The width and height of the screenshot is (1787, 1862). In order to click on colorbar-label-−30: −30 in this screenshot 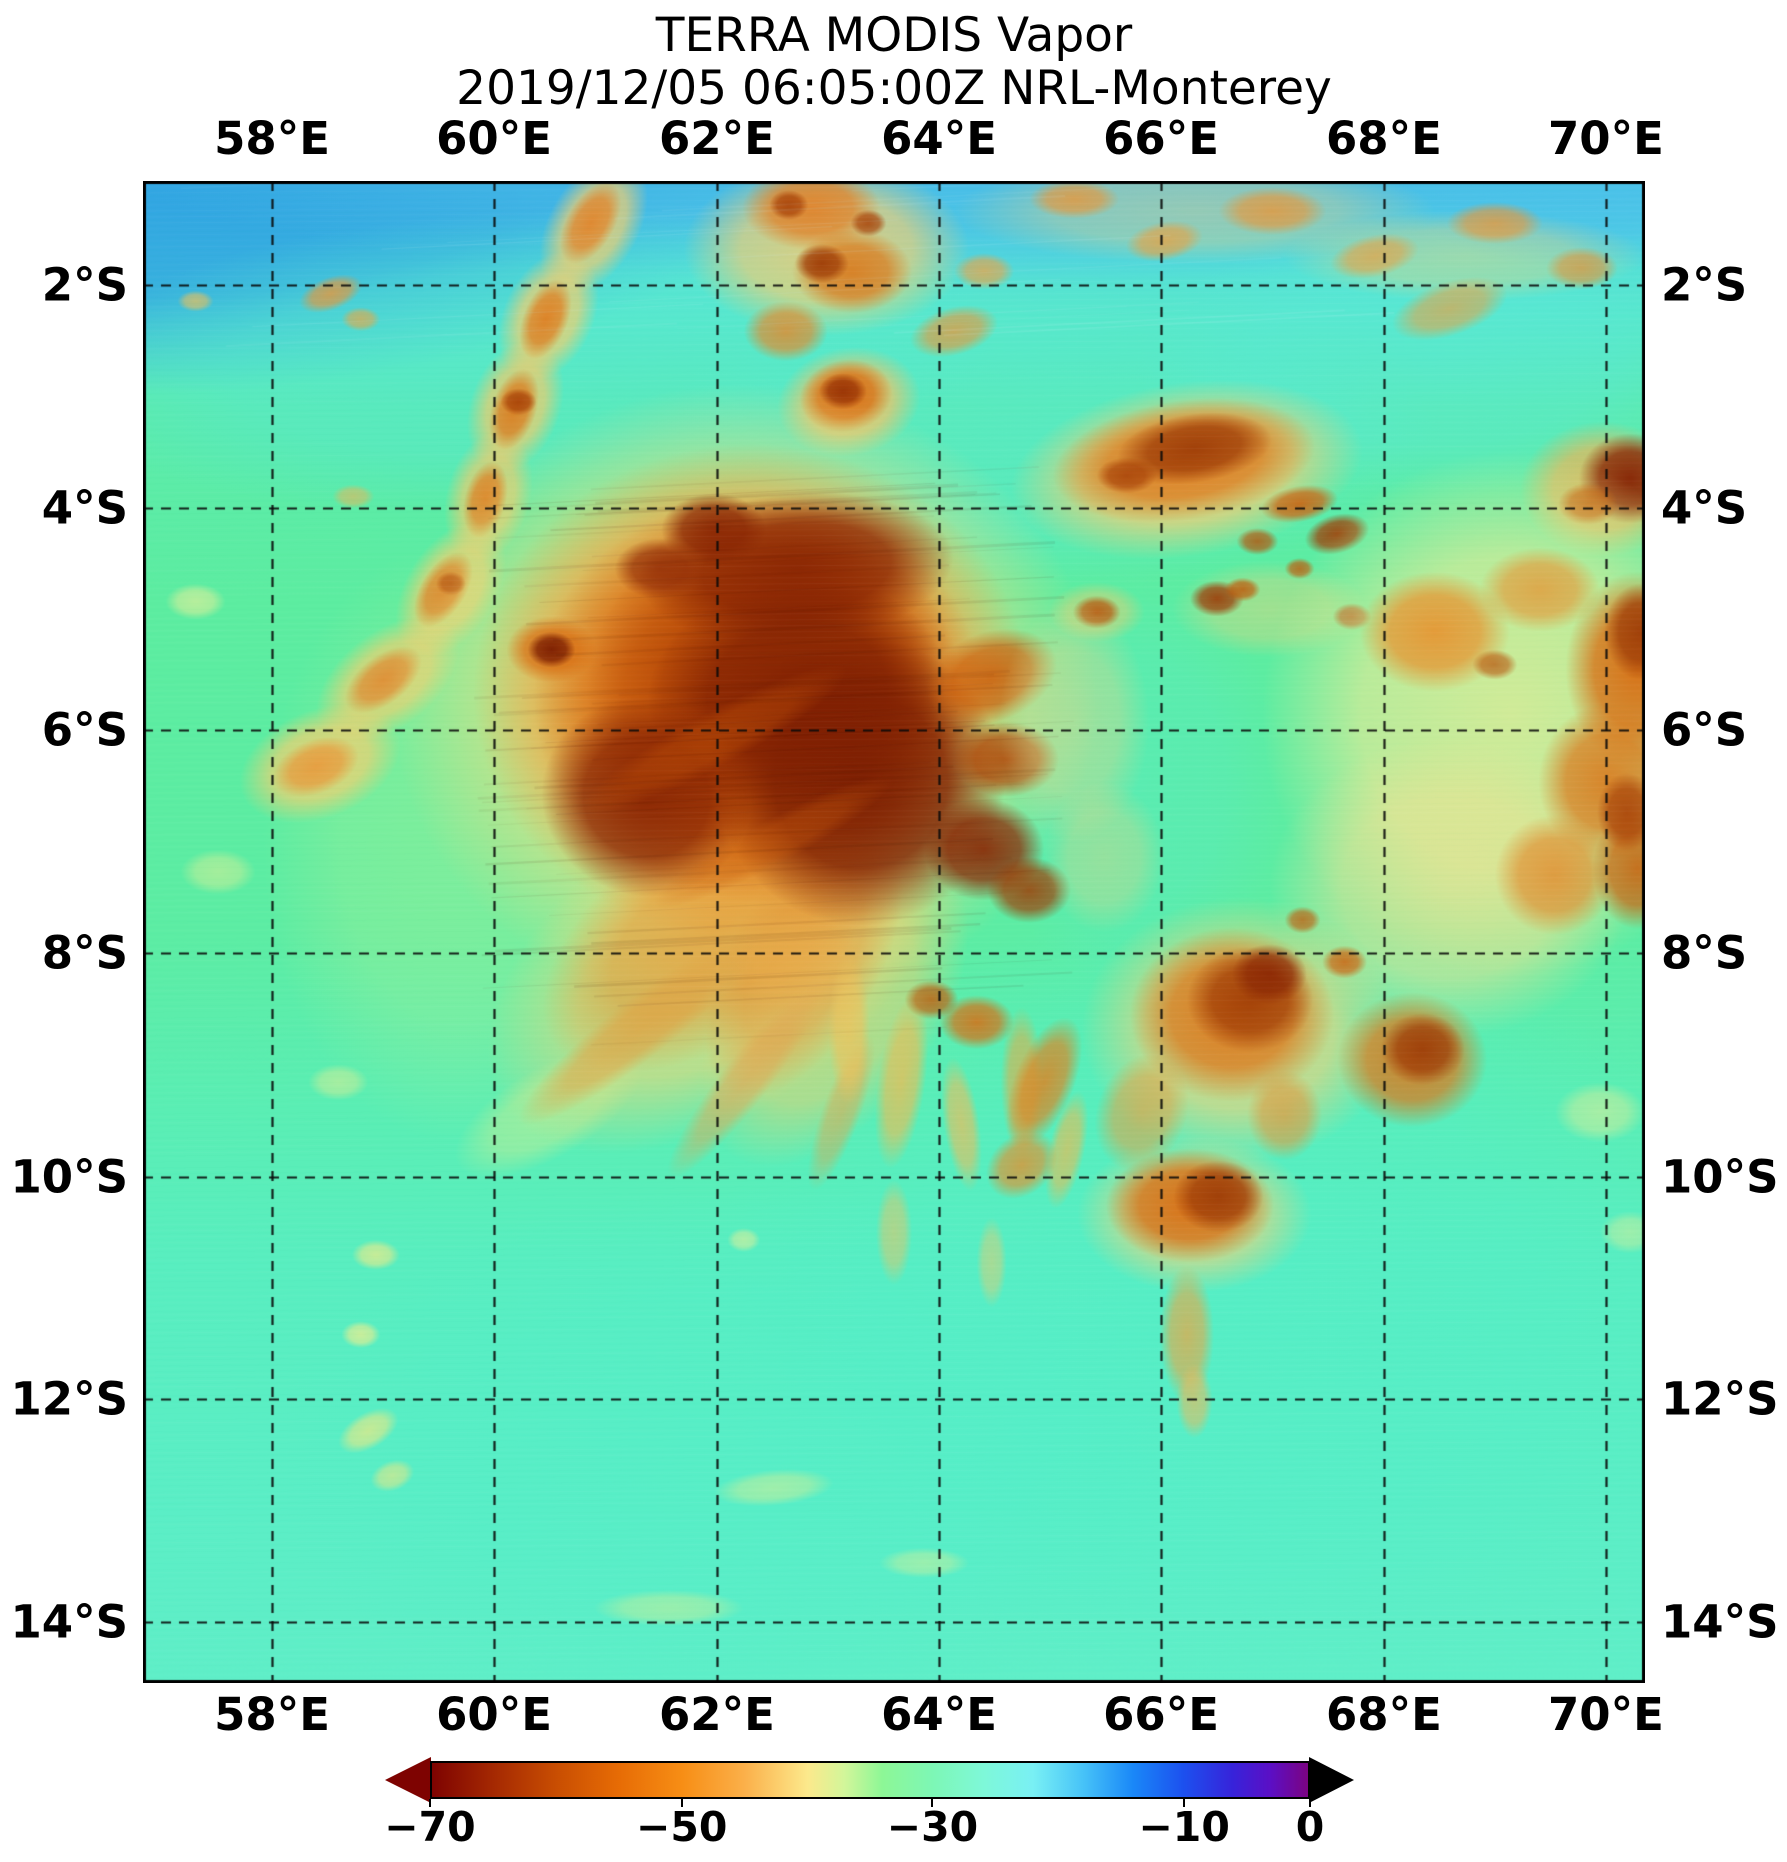, I will do `click(932, 1827)`.